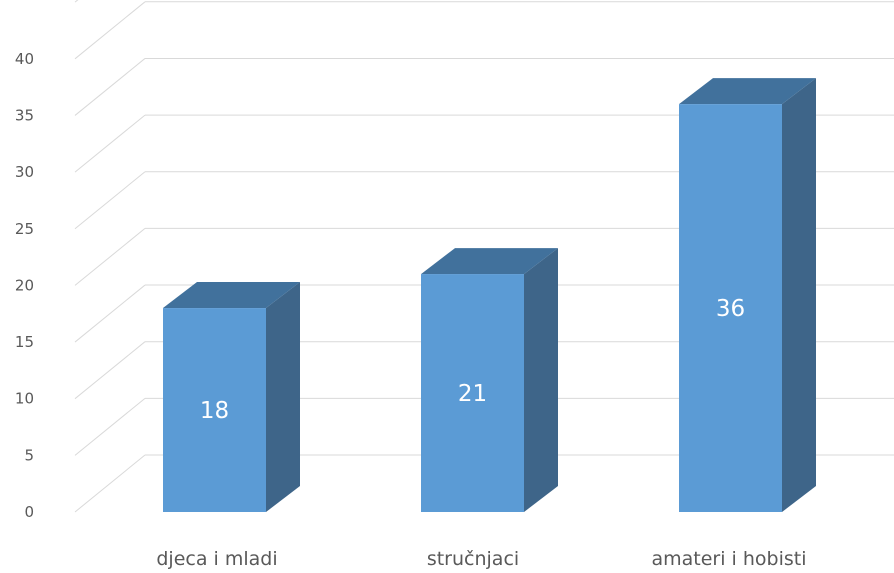 This screenshot has width=894, height=573. I want to click on bar-group: 21, so click(489, 380).